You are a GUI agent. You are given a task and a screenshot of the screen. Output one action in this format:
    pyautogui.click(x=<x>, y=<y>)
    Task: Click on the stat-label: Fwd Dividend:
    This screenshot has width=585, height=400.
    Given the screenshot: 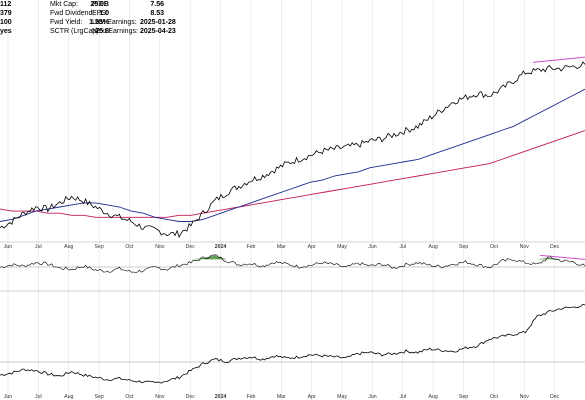 What is the action you would take?
    pyautogui.click(x=72, y=13)
    